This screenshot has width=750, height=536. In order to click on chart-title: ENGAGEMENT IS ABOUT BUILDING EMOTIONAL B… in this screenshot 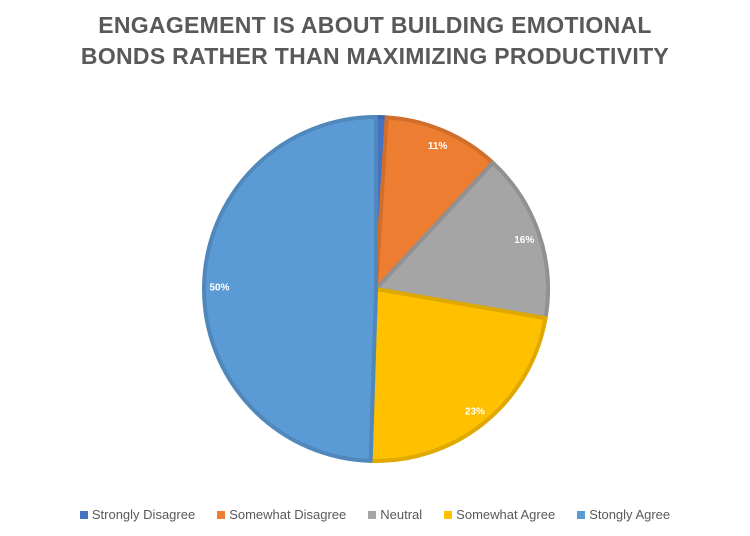, I will do `click(375, 41)`.